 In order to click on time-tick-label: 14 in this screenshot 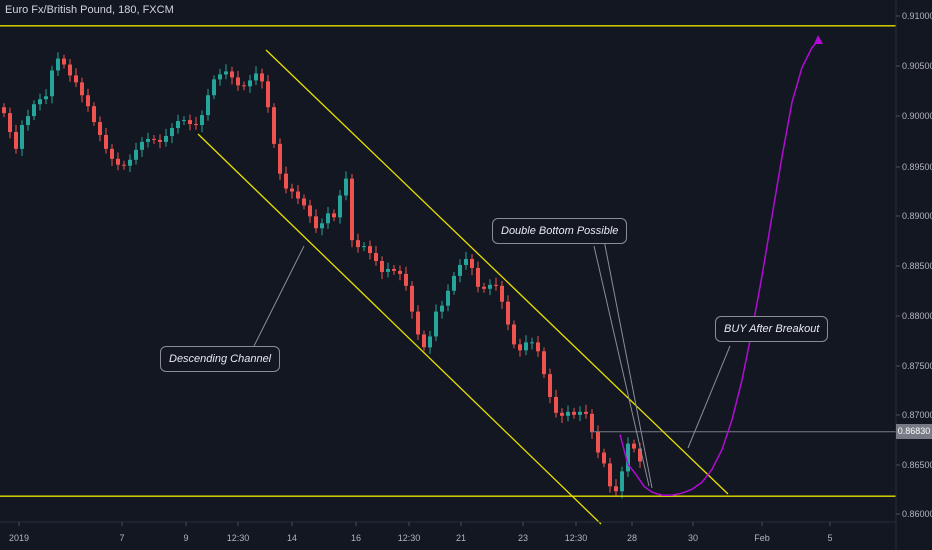, I will do `click(292, 538)`.